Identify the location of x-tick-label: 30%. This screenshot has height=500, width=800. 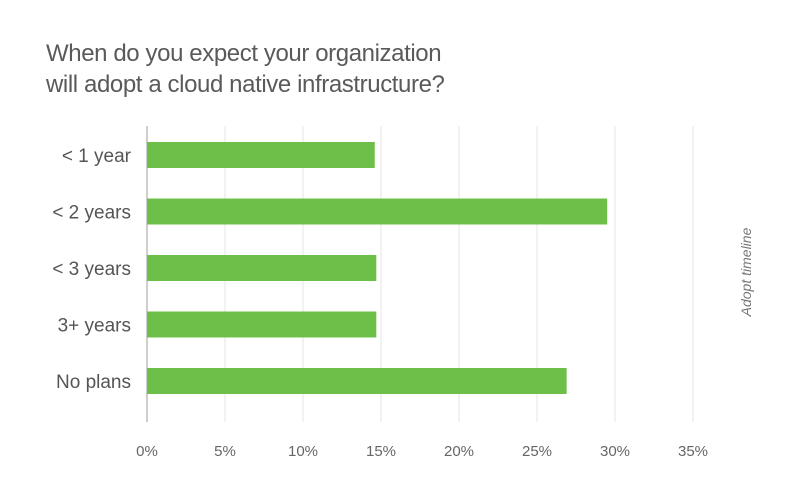
(615, 451).